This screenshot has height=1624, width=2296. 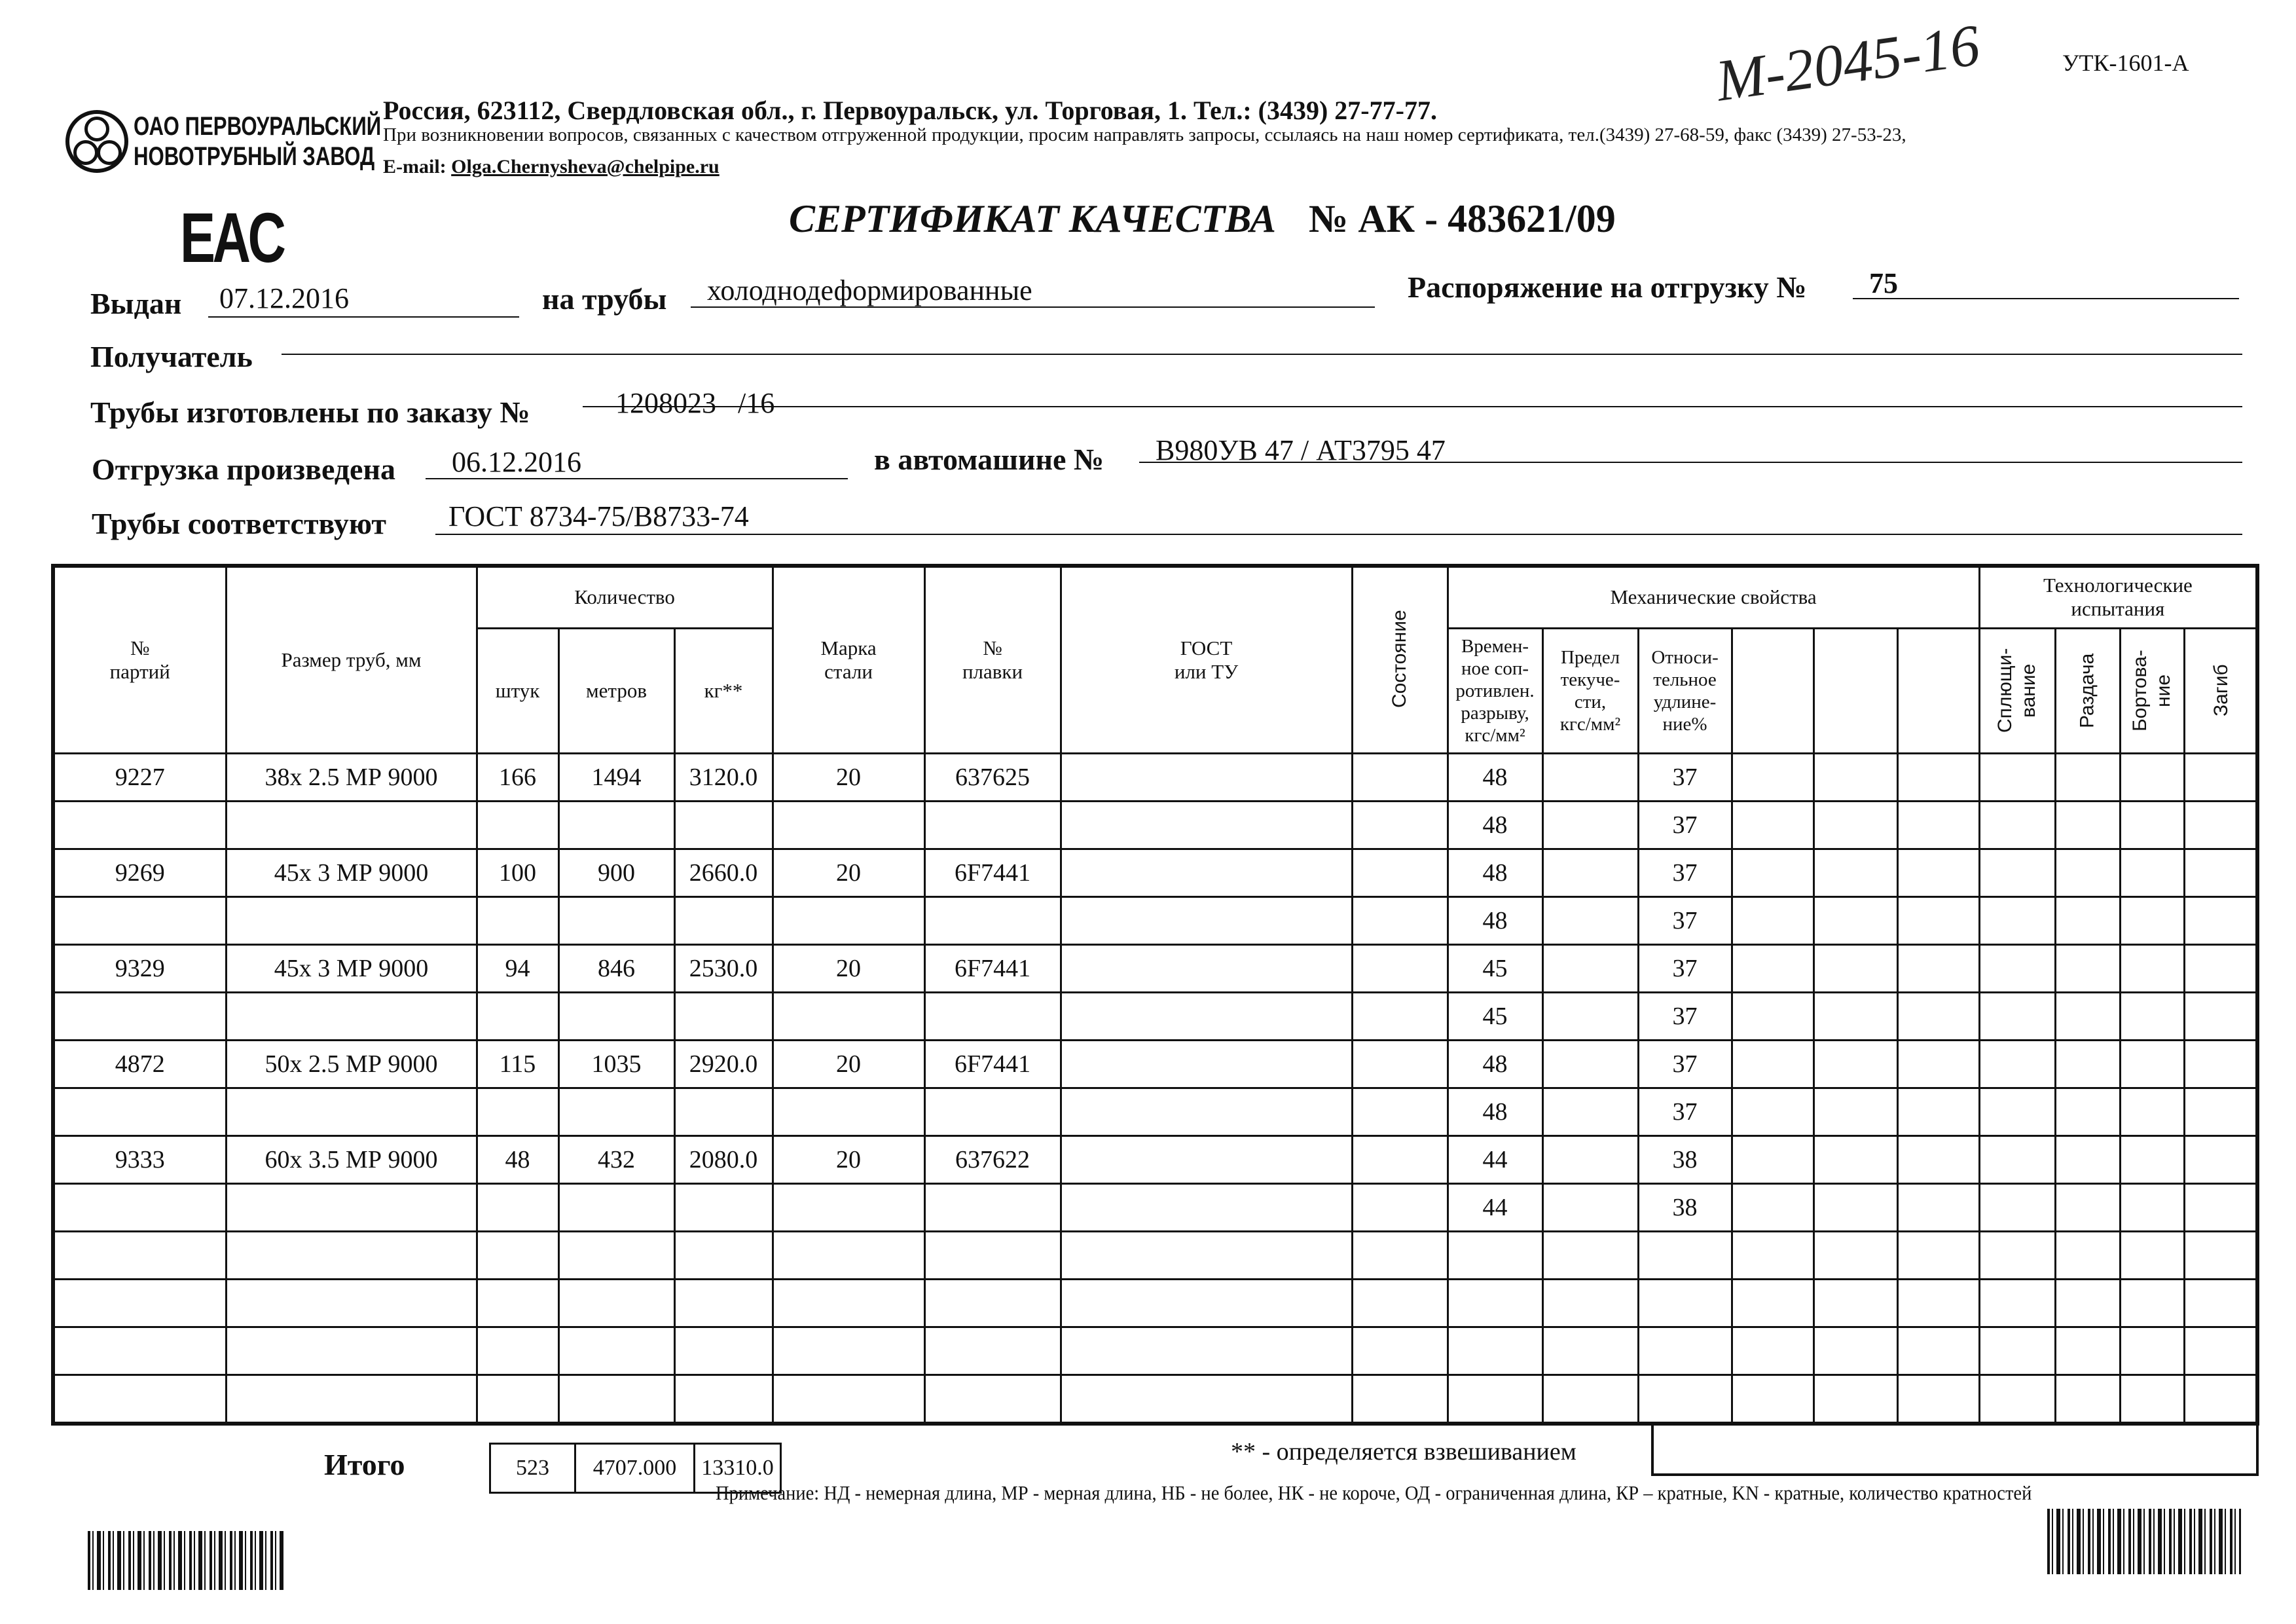 I want to click on conform-label: Трубы соответствуют, so click(x=239, y=523).